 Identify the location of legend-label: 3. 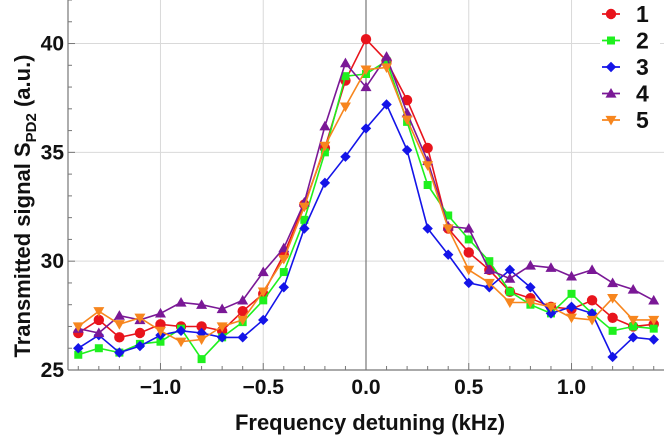
(642, 67).